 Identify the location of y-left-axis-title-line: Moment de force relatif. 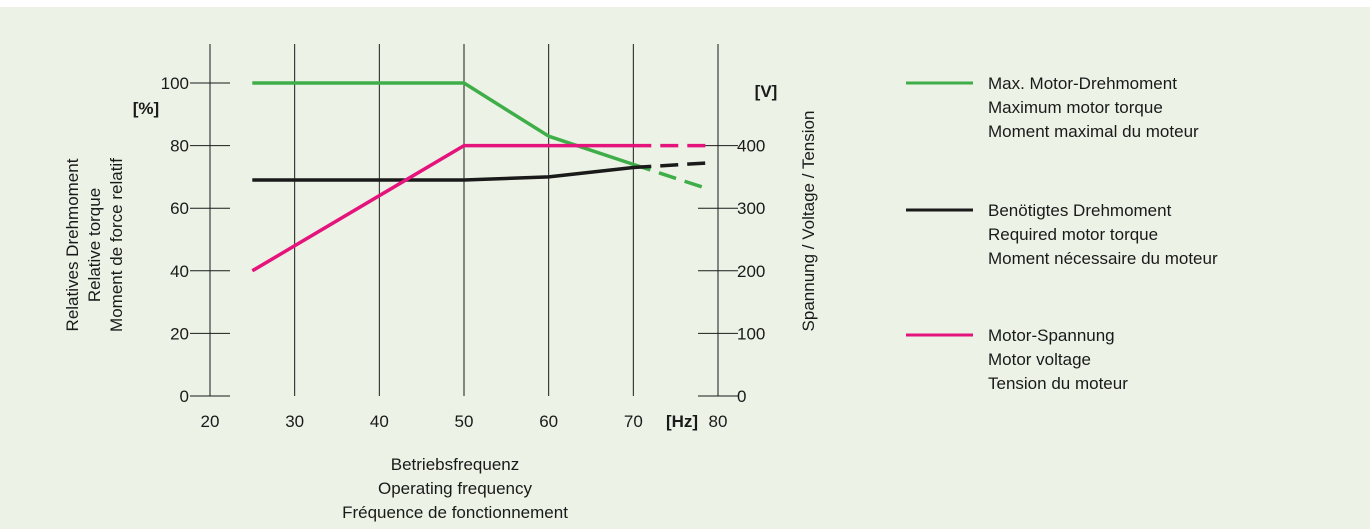
(116, 245).